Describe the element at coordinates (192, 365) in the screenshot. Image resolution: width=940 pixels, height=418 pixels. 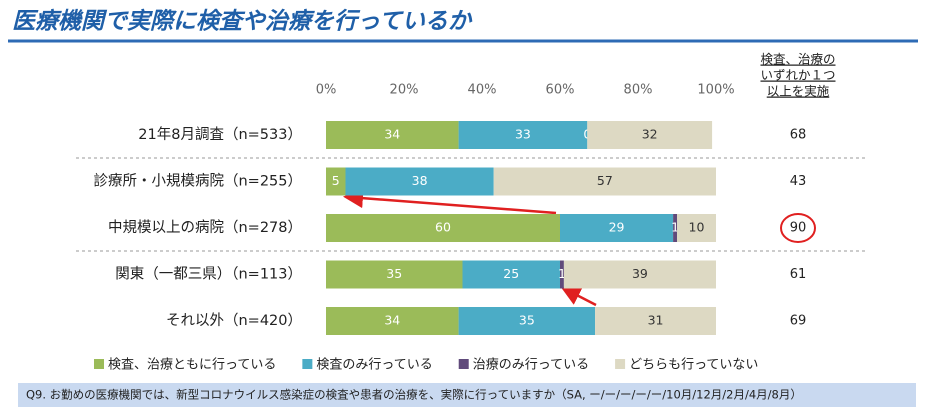
I see `legend-label: 検査、治療ともに行っている` at that location.